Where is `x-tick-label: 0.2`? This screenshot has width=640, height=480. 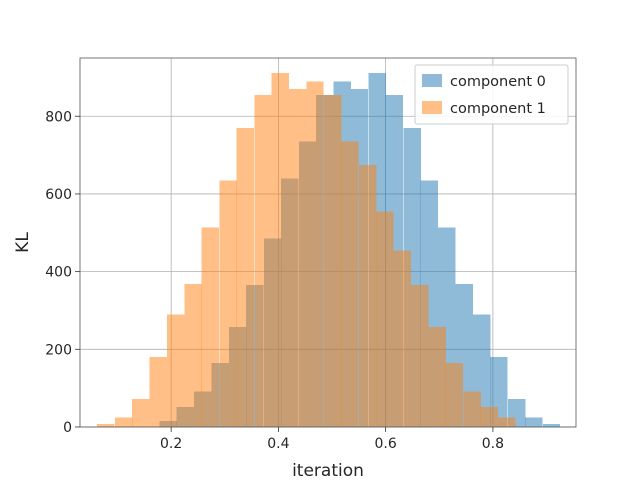
x-tick-label: 0.2 is located at coordinates (171, 444).